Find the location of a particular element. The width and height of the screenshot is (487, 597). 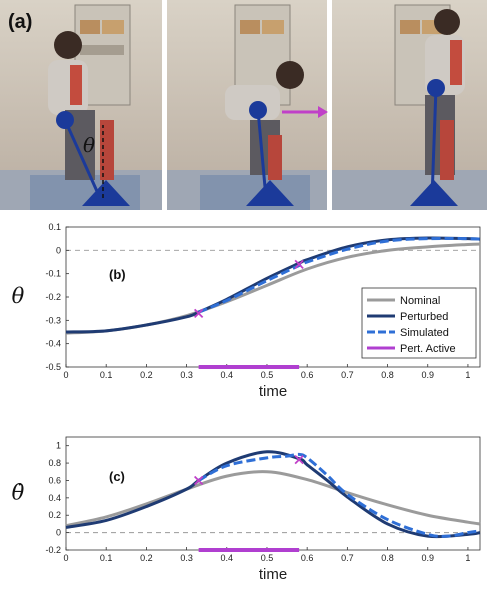

y-tick-label: -0.5 is located at coordinates (53, 367).